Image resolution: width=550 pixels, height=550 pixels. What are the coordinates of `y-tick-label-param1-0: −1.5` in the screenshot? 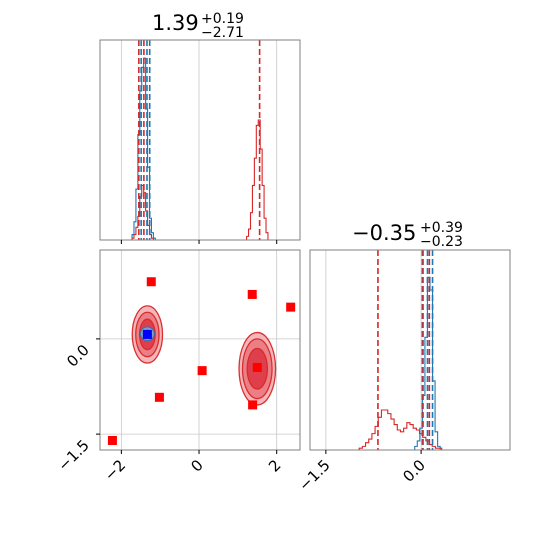 It's located at (73, 455).